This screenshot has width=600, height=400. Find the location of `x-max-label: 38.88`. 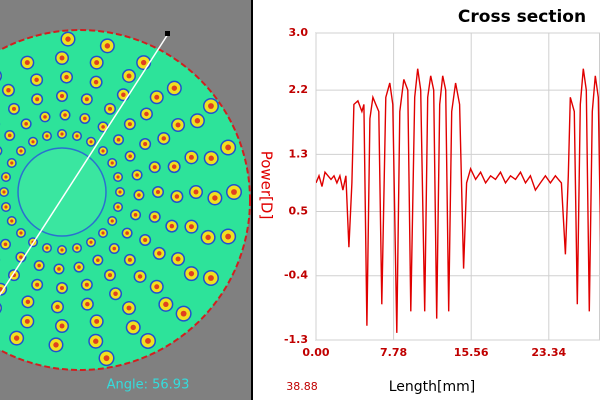

x-max-label: 38.88 is located at coordinates (302, 386).